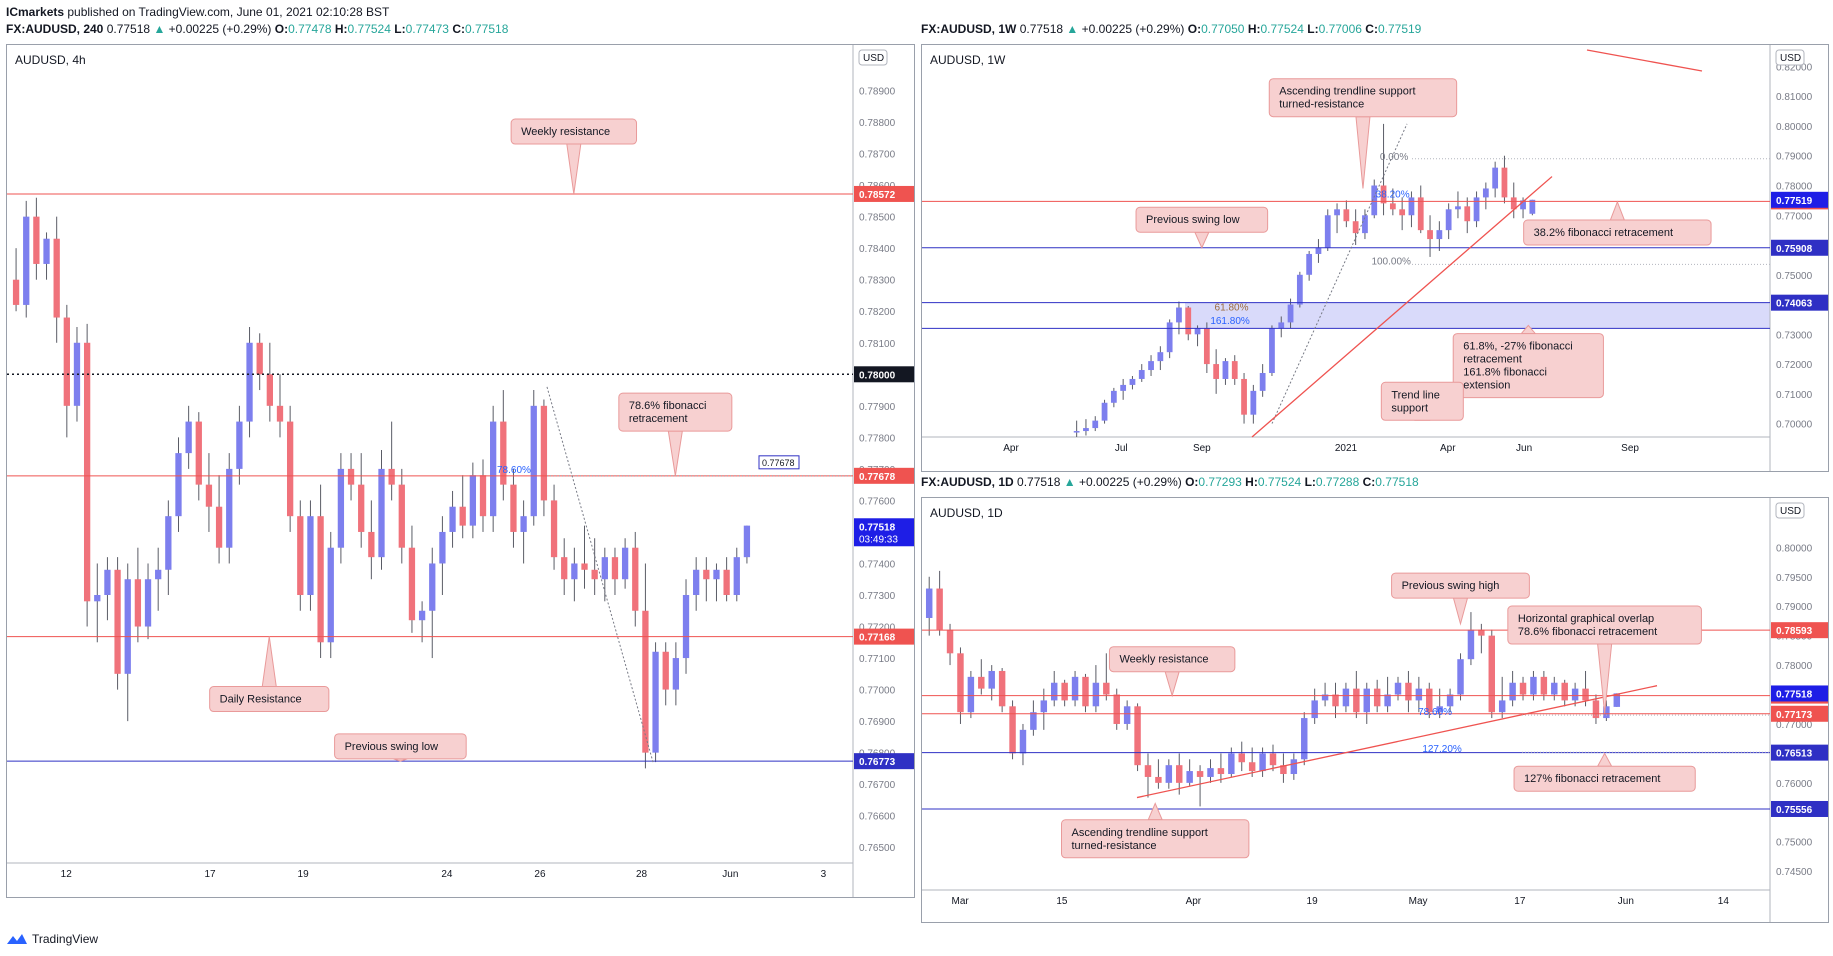 This screenshot has height=956, width=1833. I want to click on w1-last: 0.77518, so click(1041, 29).